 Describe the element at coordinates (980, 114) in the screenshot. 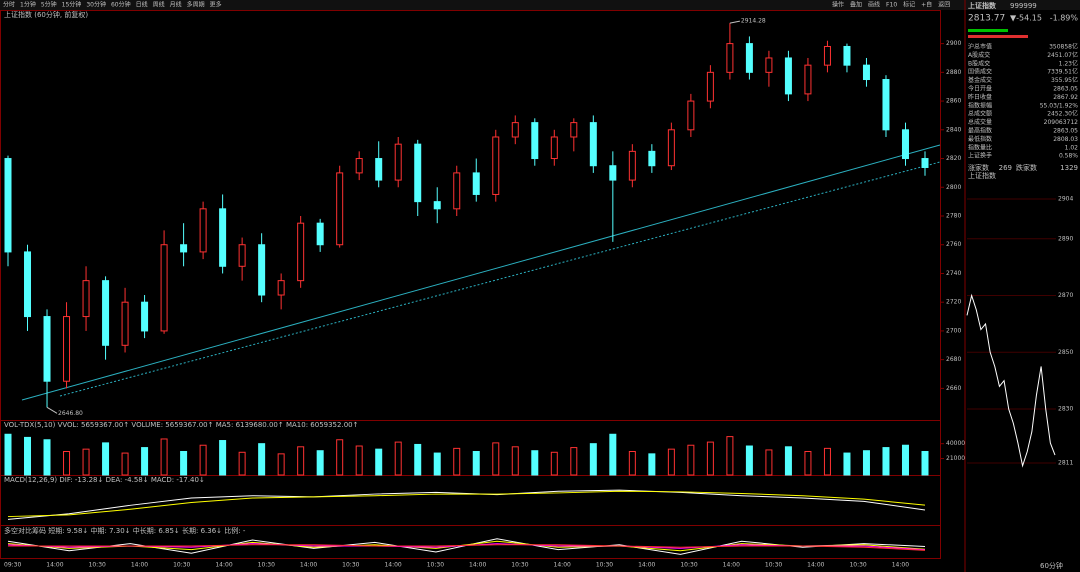

I see `info-label: 总成交额` at that location.